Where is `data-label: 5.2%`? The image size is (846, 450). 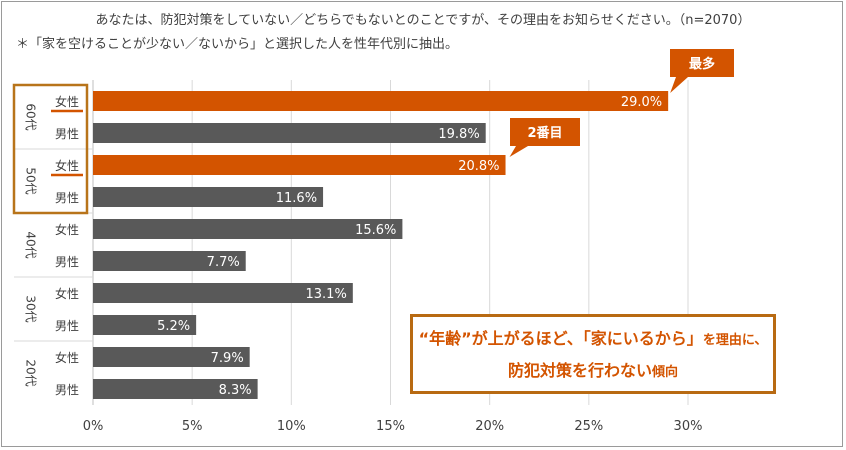
data-label: 5.2% is located at coordinates (173, 326).